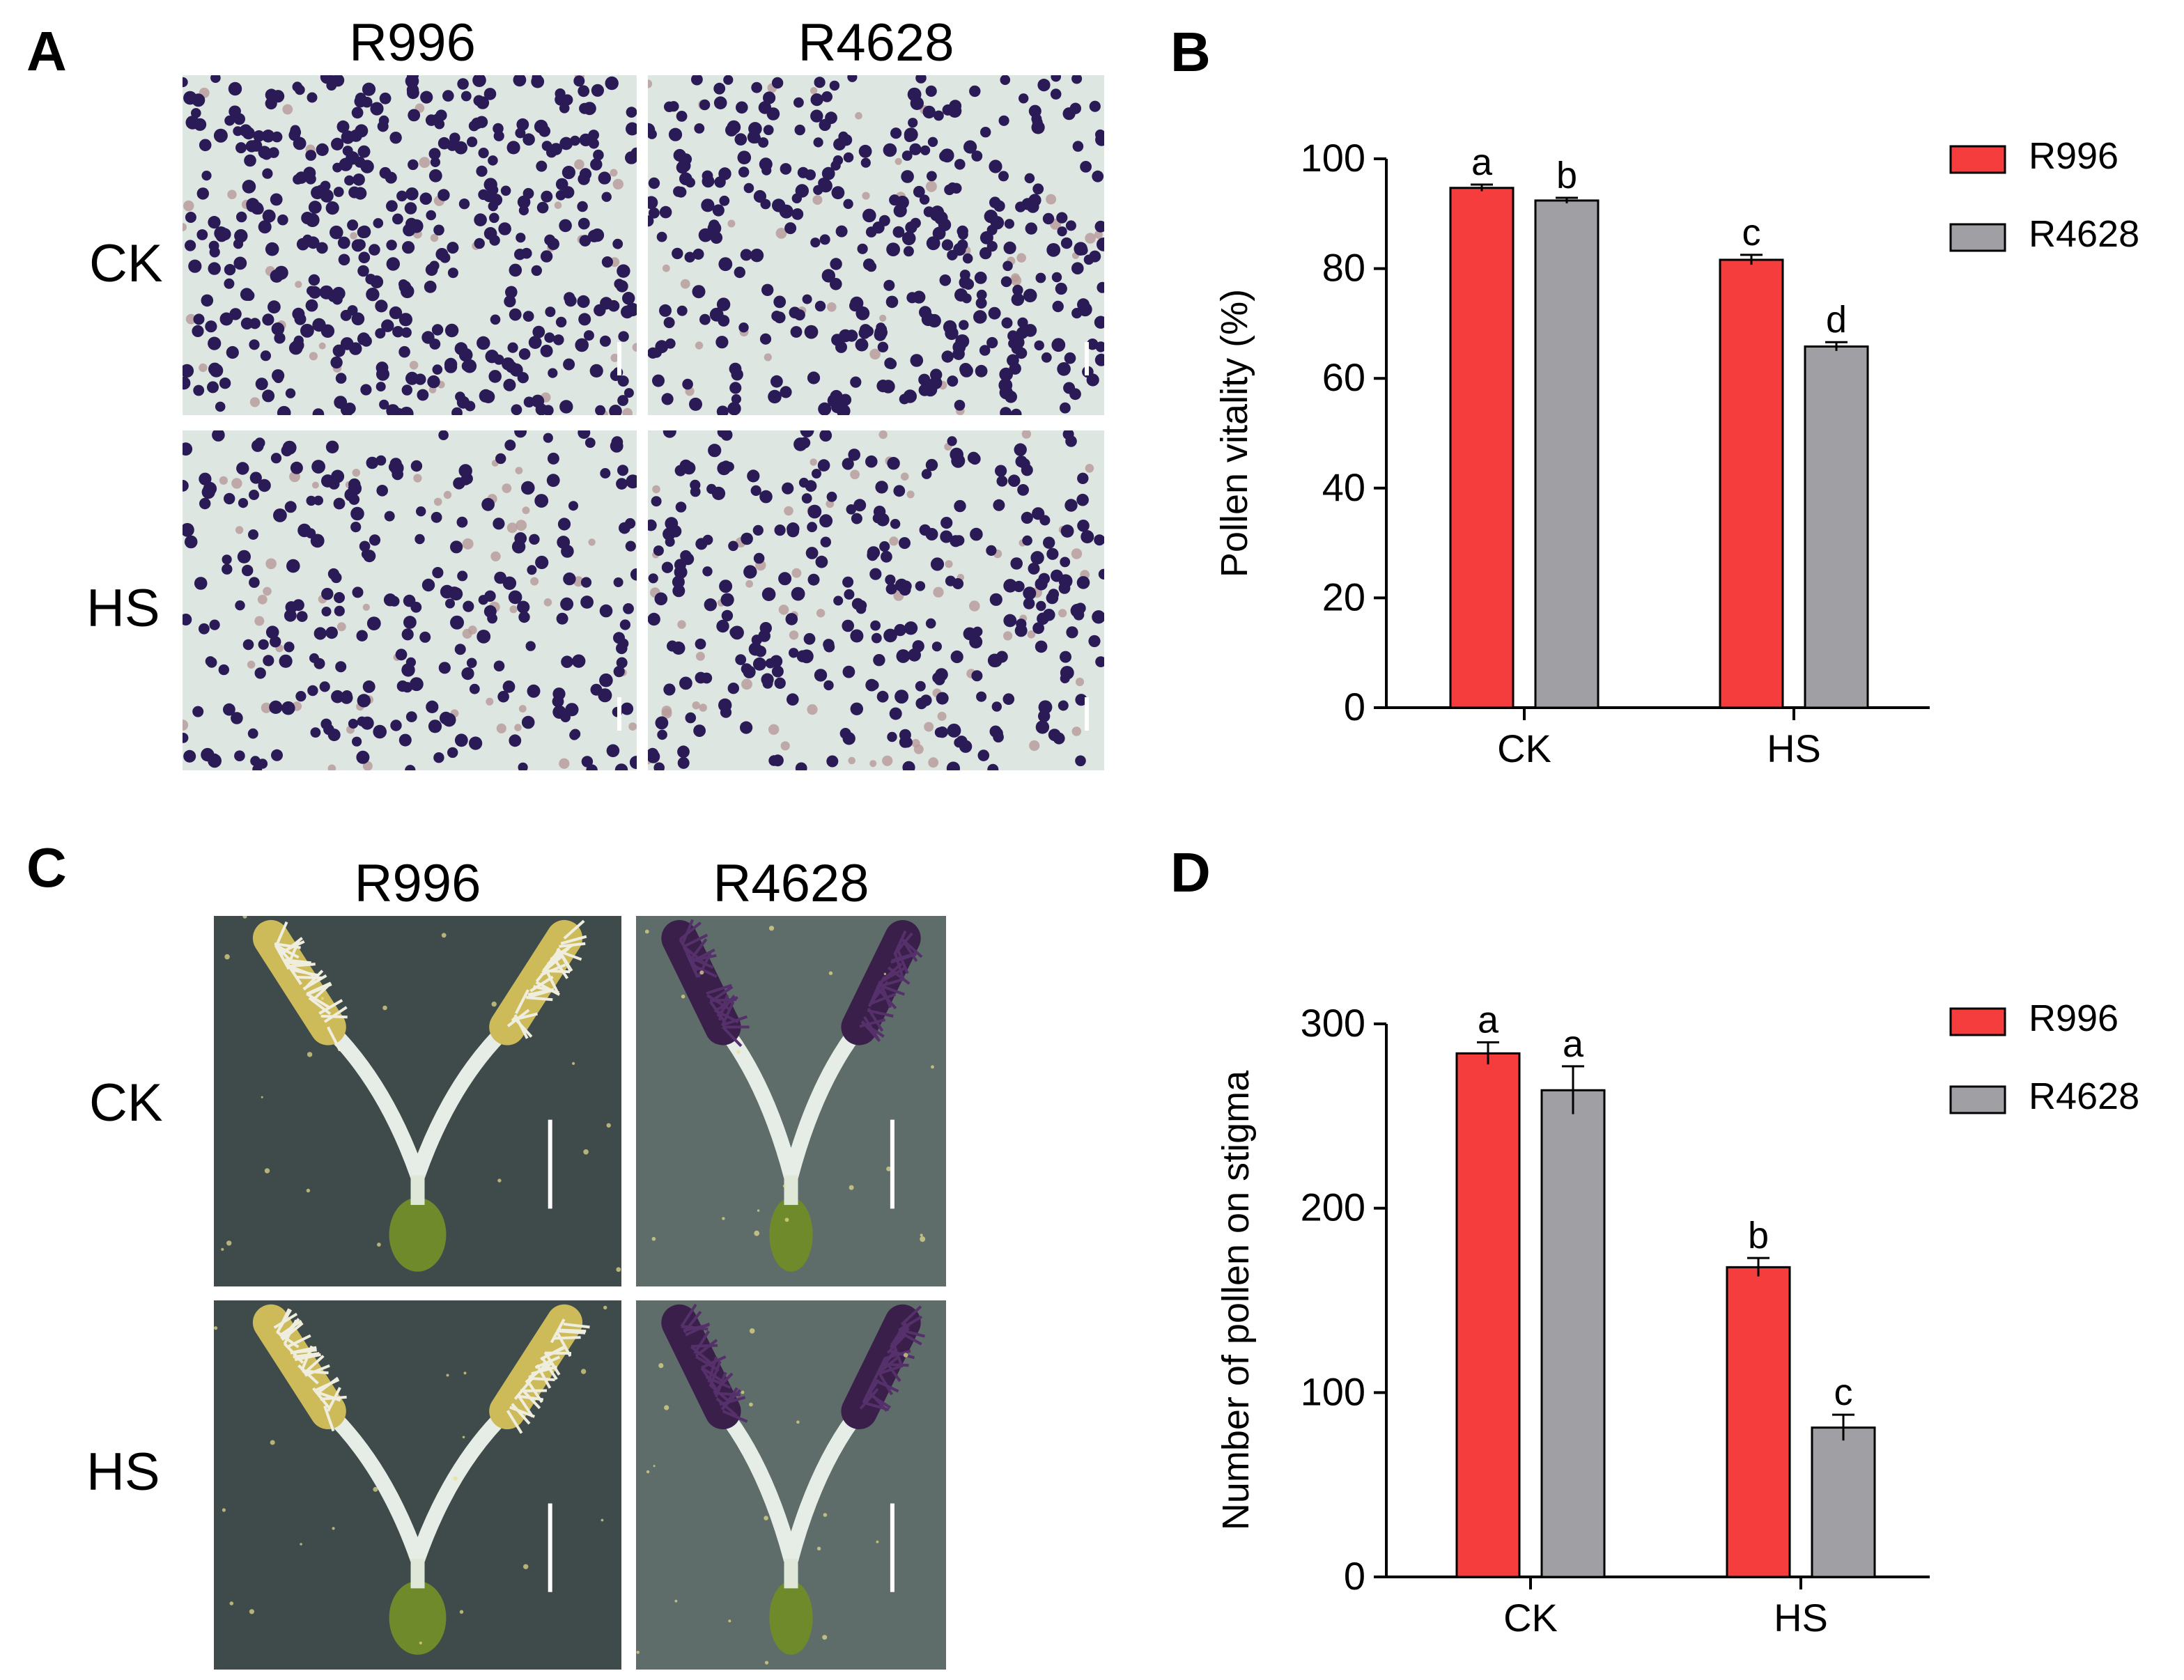 The width and height of the screenshot is (2184, 1680). I want to click on x-tick-label: HS, so click(1801, 1618).